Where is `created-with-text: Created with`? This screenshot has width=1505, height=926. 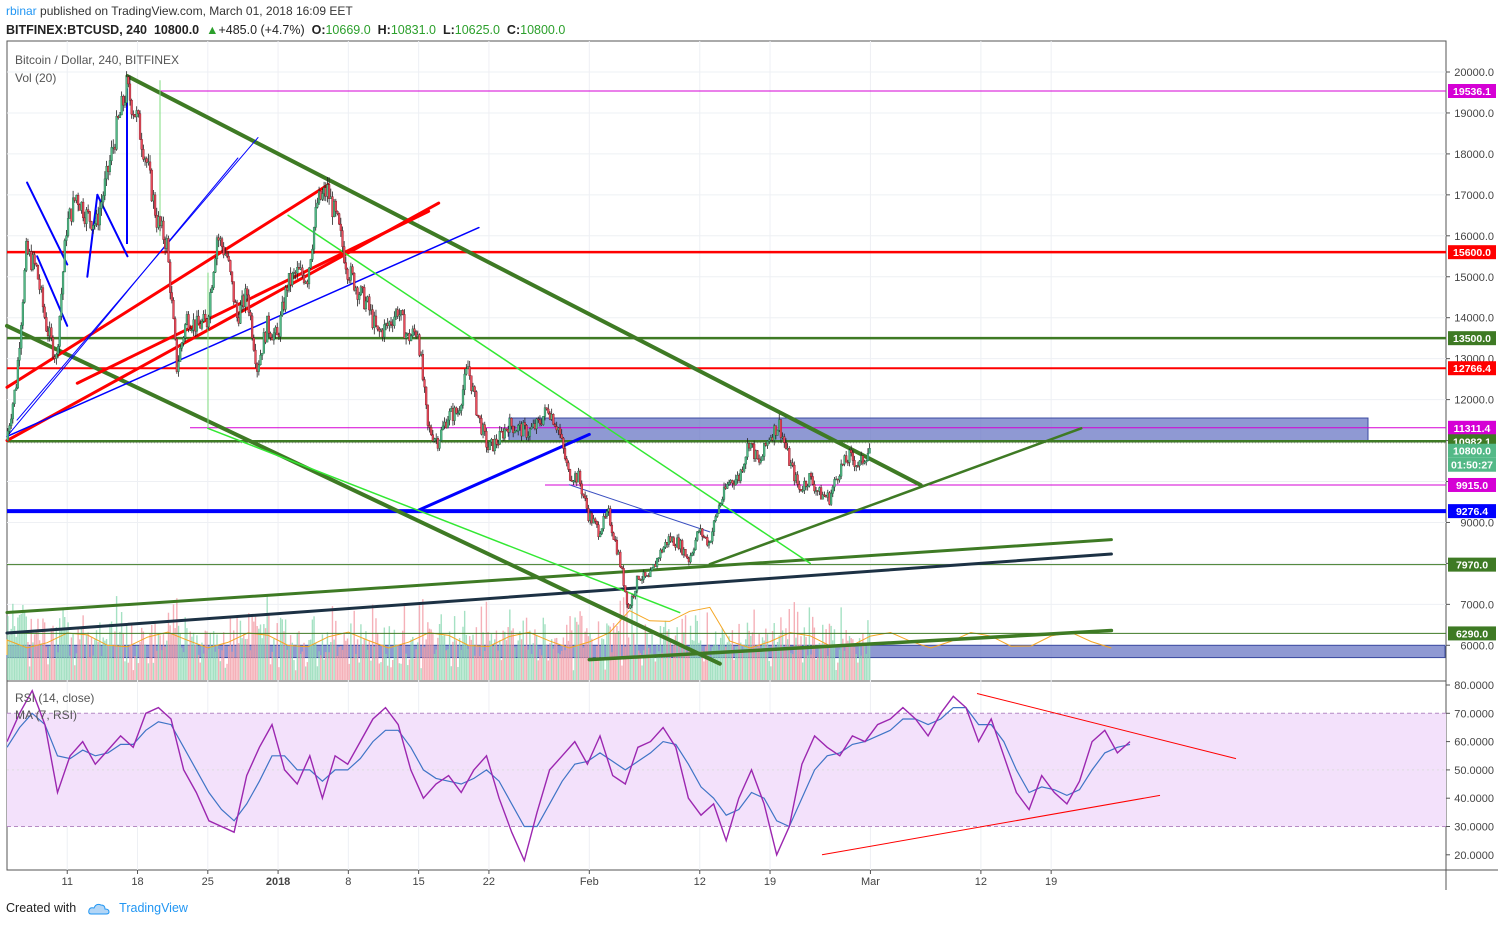
created-with-text: Created with is located at coordinates (41, 908).